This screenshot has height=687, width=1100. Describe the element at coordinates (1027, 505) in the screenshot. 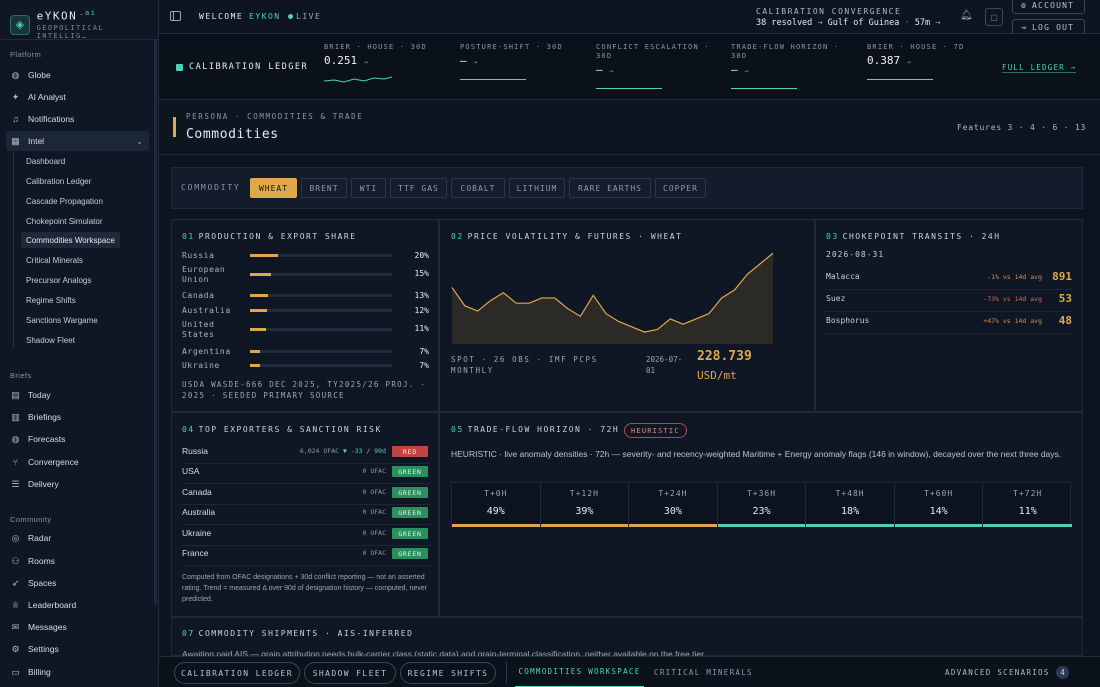

I see `horizon-cell: T+72H 11%` at that location.